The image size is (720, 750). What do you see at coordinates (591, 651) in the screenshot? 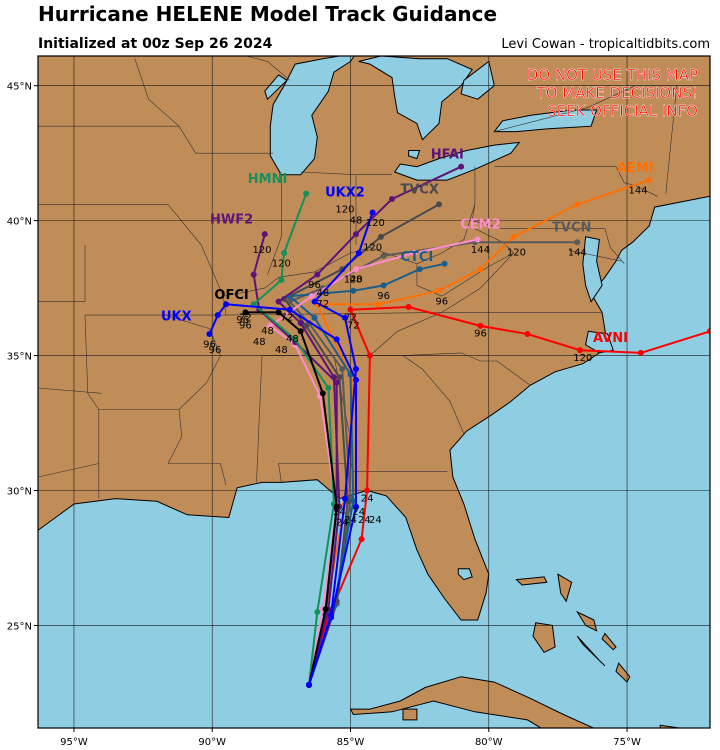
I see `exuma` at bounding box center [591, 651].